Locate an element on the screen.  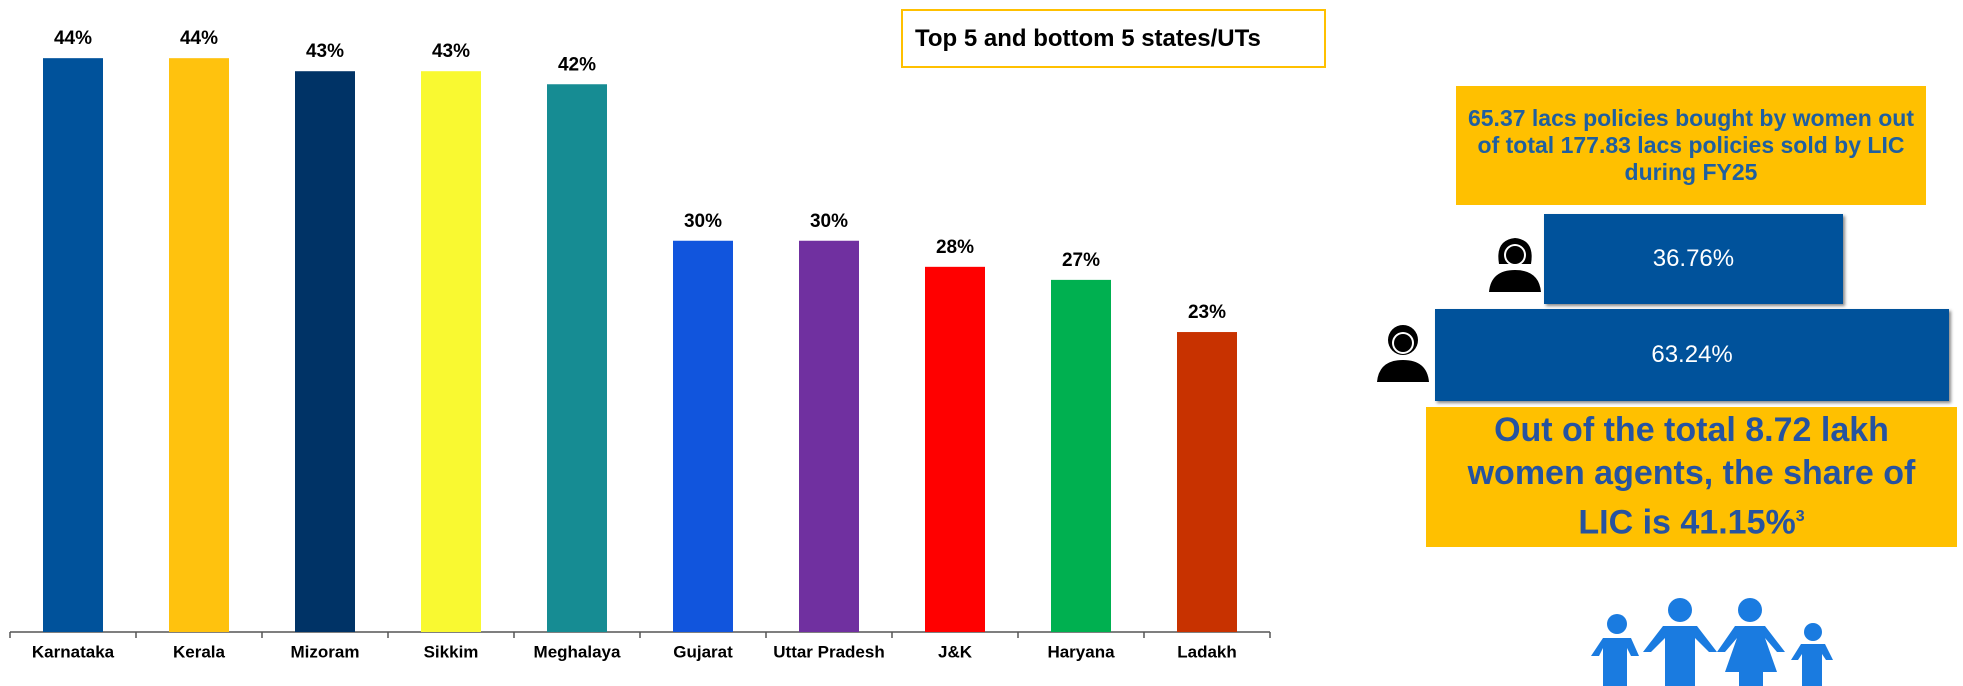
data-label: 28% is located at coordinates (955, 247).